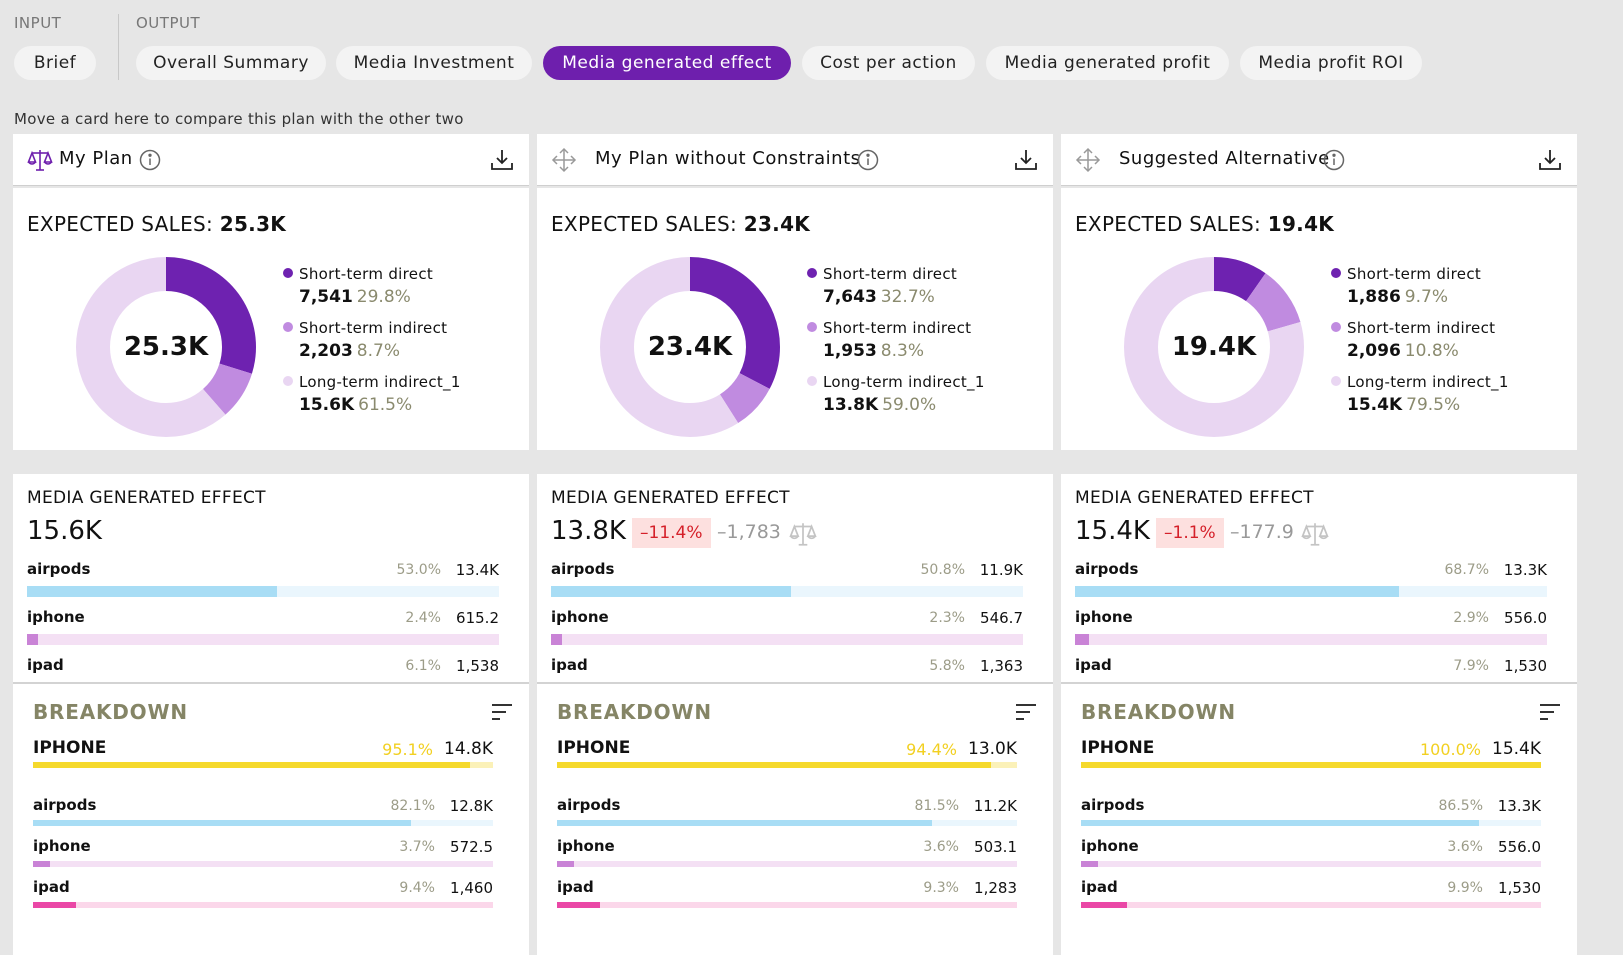 The image size is (1623, 955). What do you see at coordinates (889, 339) in the screenshot?
I see `legend-item: Short-term indirect 1,953 8.3%` at bounding box center [889, 339].